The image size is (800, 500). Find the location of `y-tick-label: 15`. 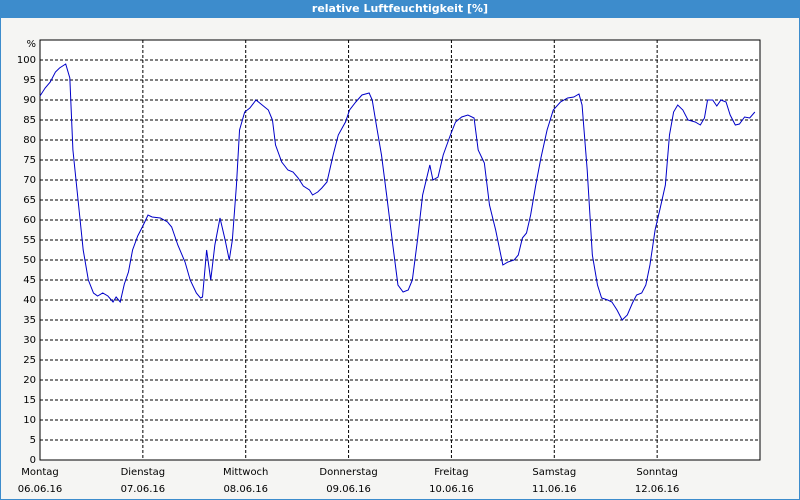

y-tick-label: 15 is located at coordinates (29, 400).